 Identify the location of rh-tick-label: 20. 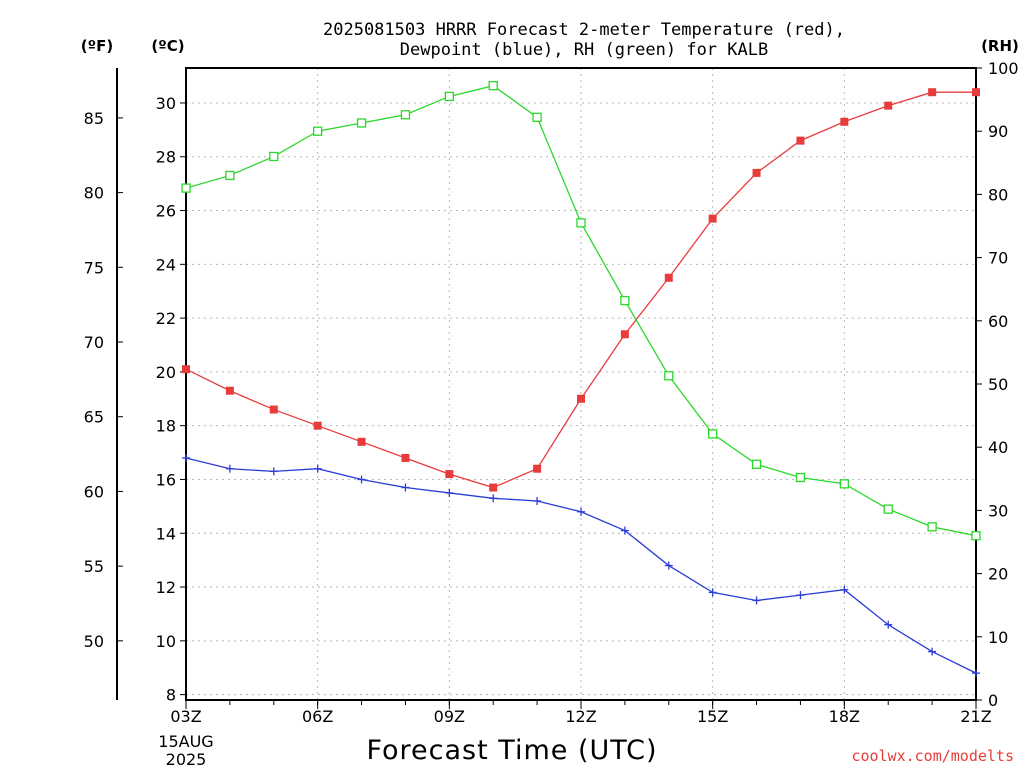
(998, 574).